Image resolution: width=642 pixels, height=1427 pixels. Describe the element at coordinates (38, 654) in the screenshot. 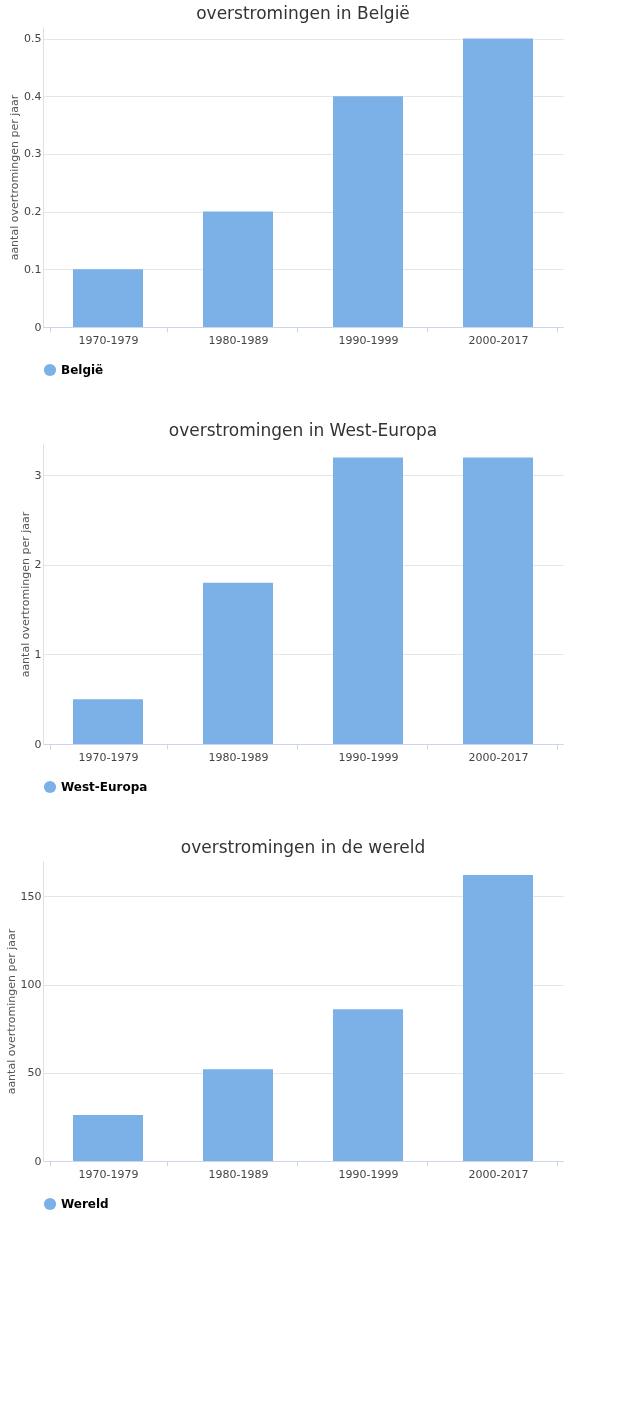

I see `y-tick-label: 1` at that location.